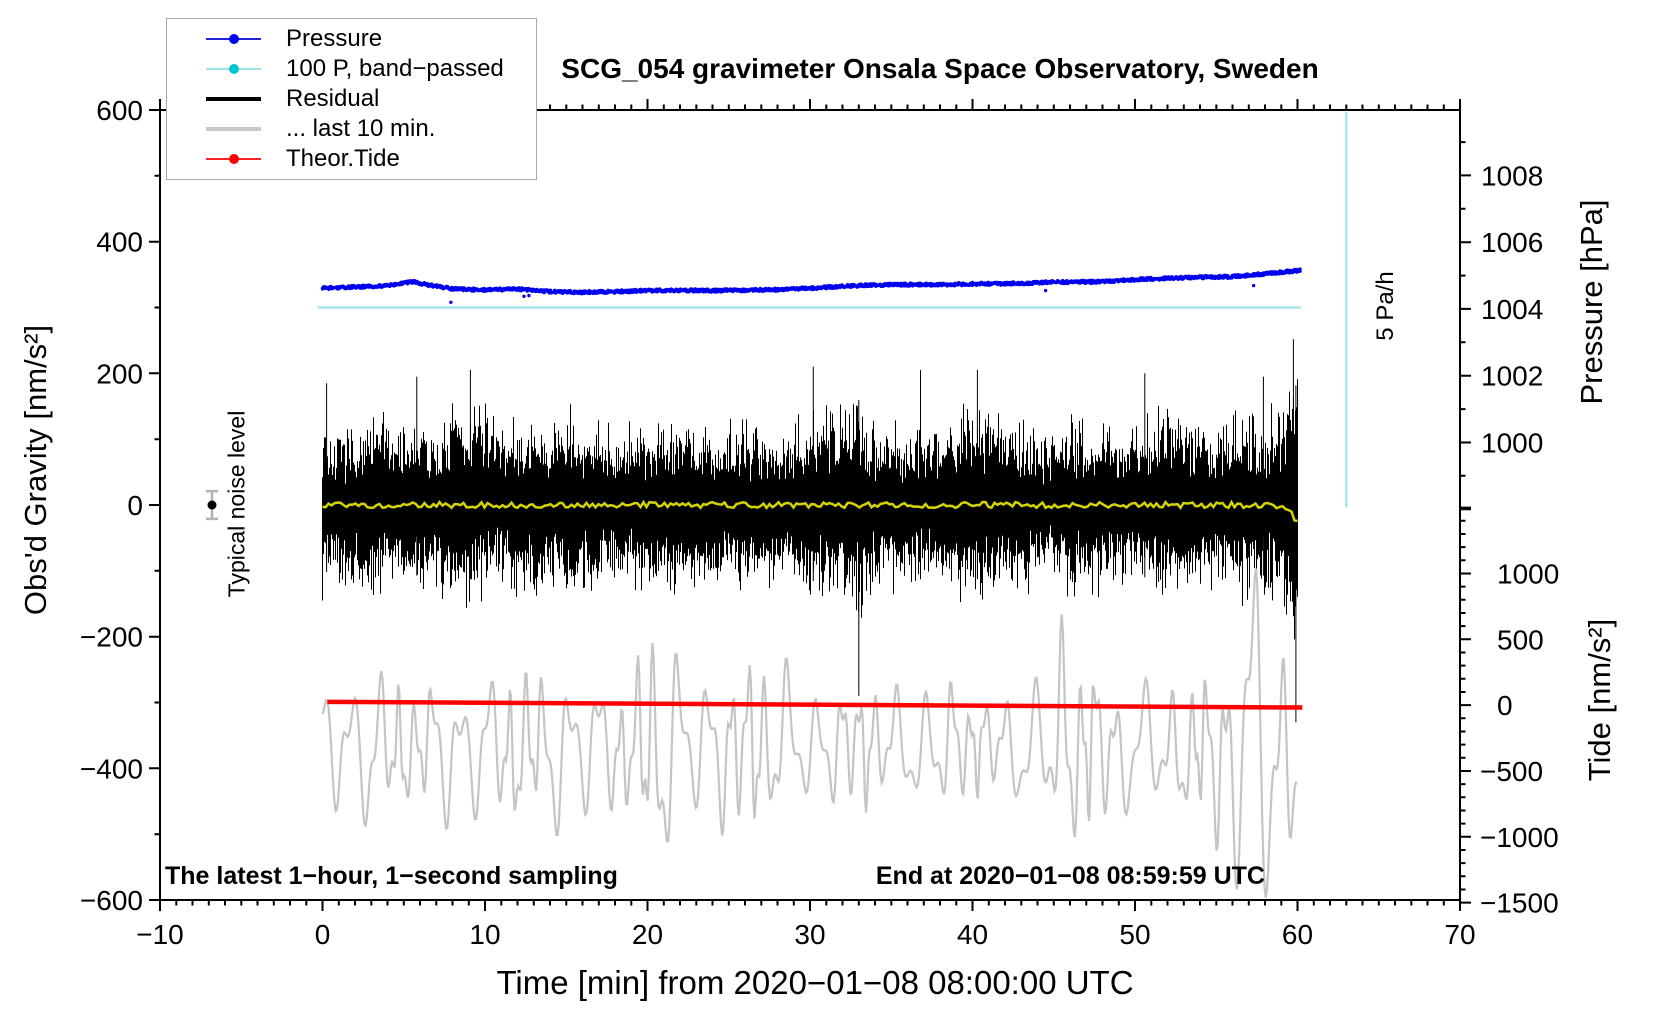  Describe the element at coordinates (160, 934) in the screenshot. I see `svg-text: −10` at that location.